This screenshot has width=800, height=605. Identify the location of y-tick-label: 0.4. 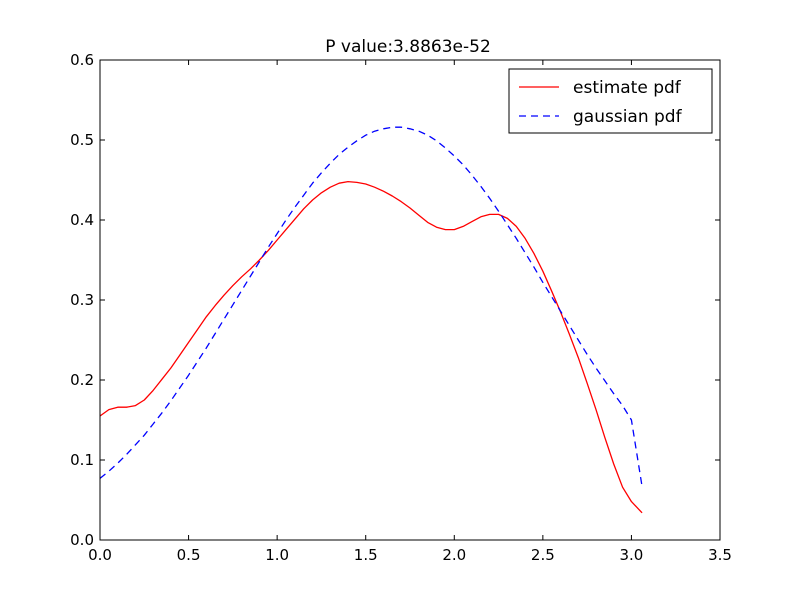
(82, 220).